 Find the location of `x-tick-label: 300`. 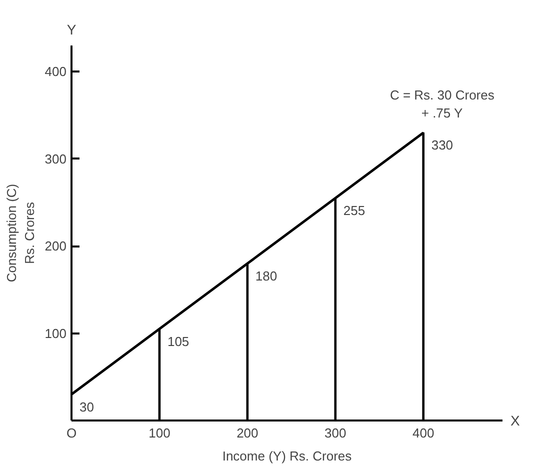

x-tick-label: 300 is located at coordinates (335, 433).